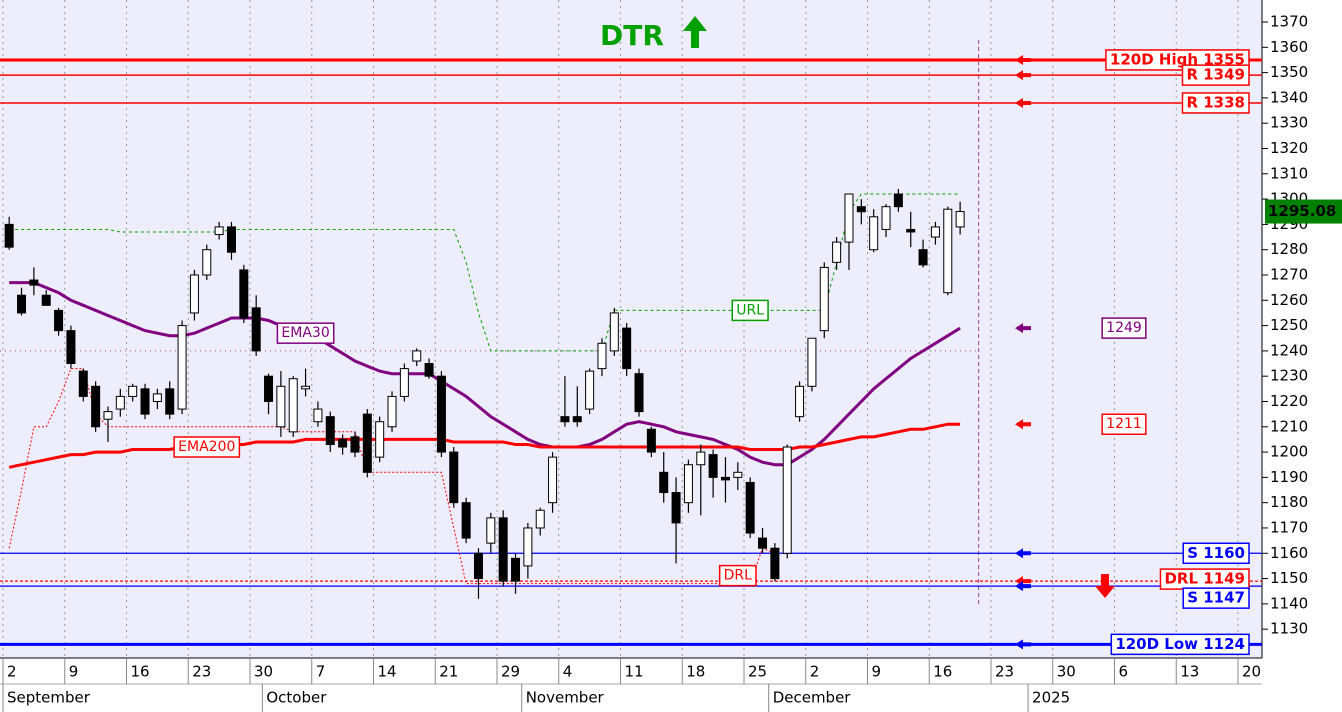  What do you see at coordinates (49, 698) in the screenshot?
I see `month-label: September` at bounding box center [49, 698].